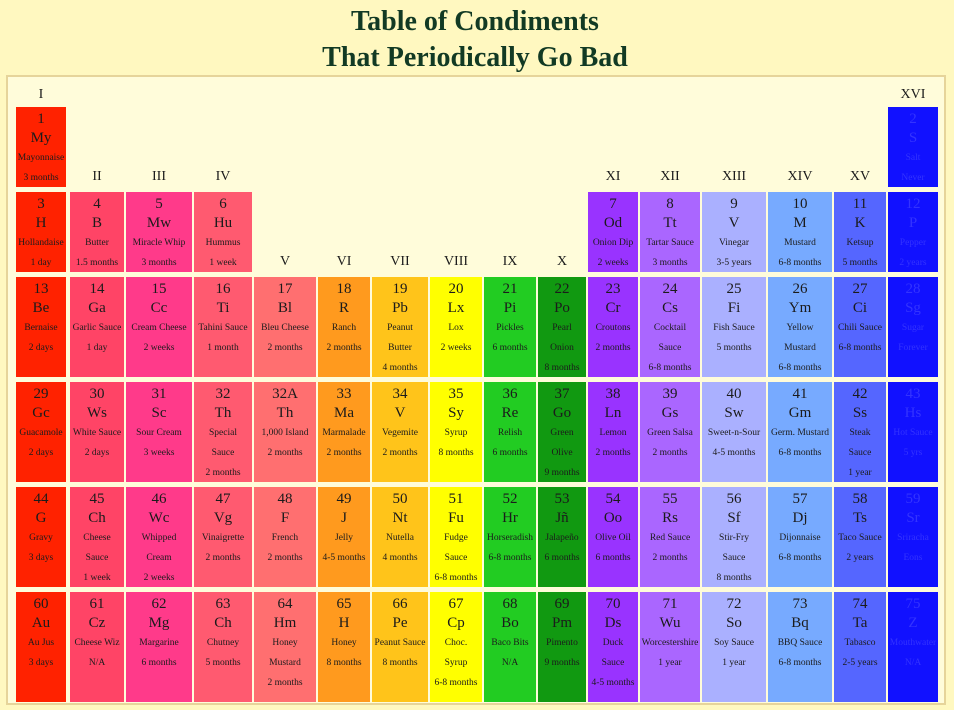 This screenshot has height=710, width=954. Describe the element at coordinates (670, 663) in the screenshot. I see `element-detail: 1 year` at that location.